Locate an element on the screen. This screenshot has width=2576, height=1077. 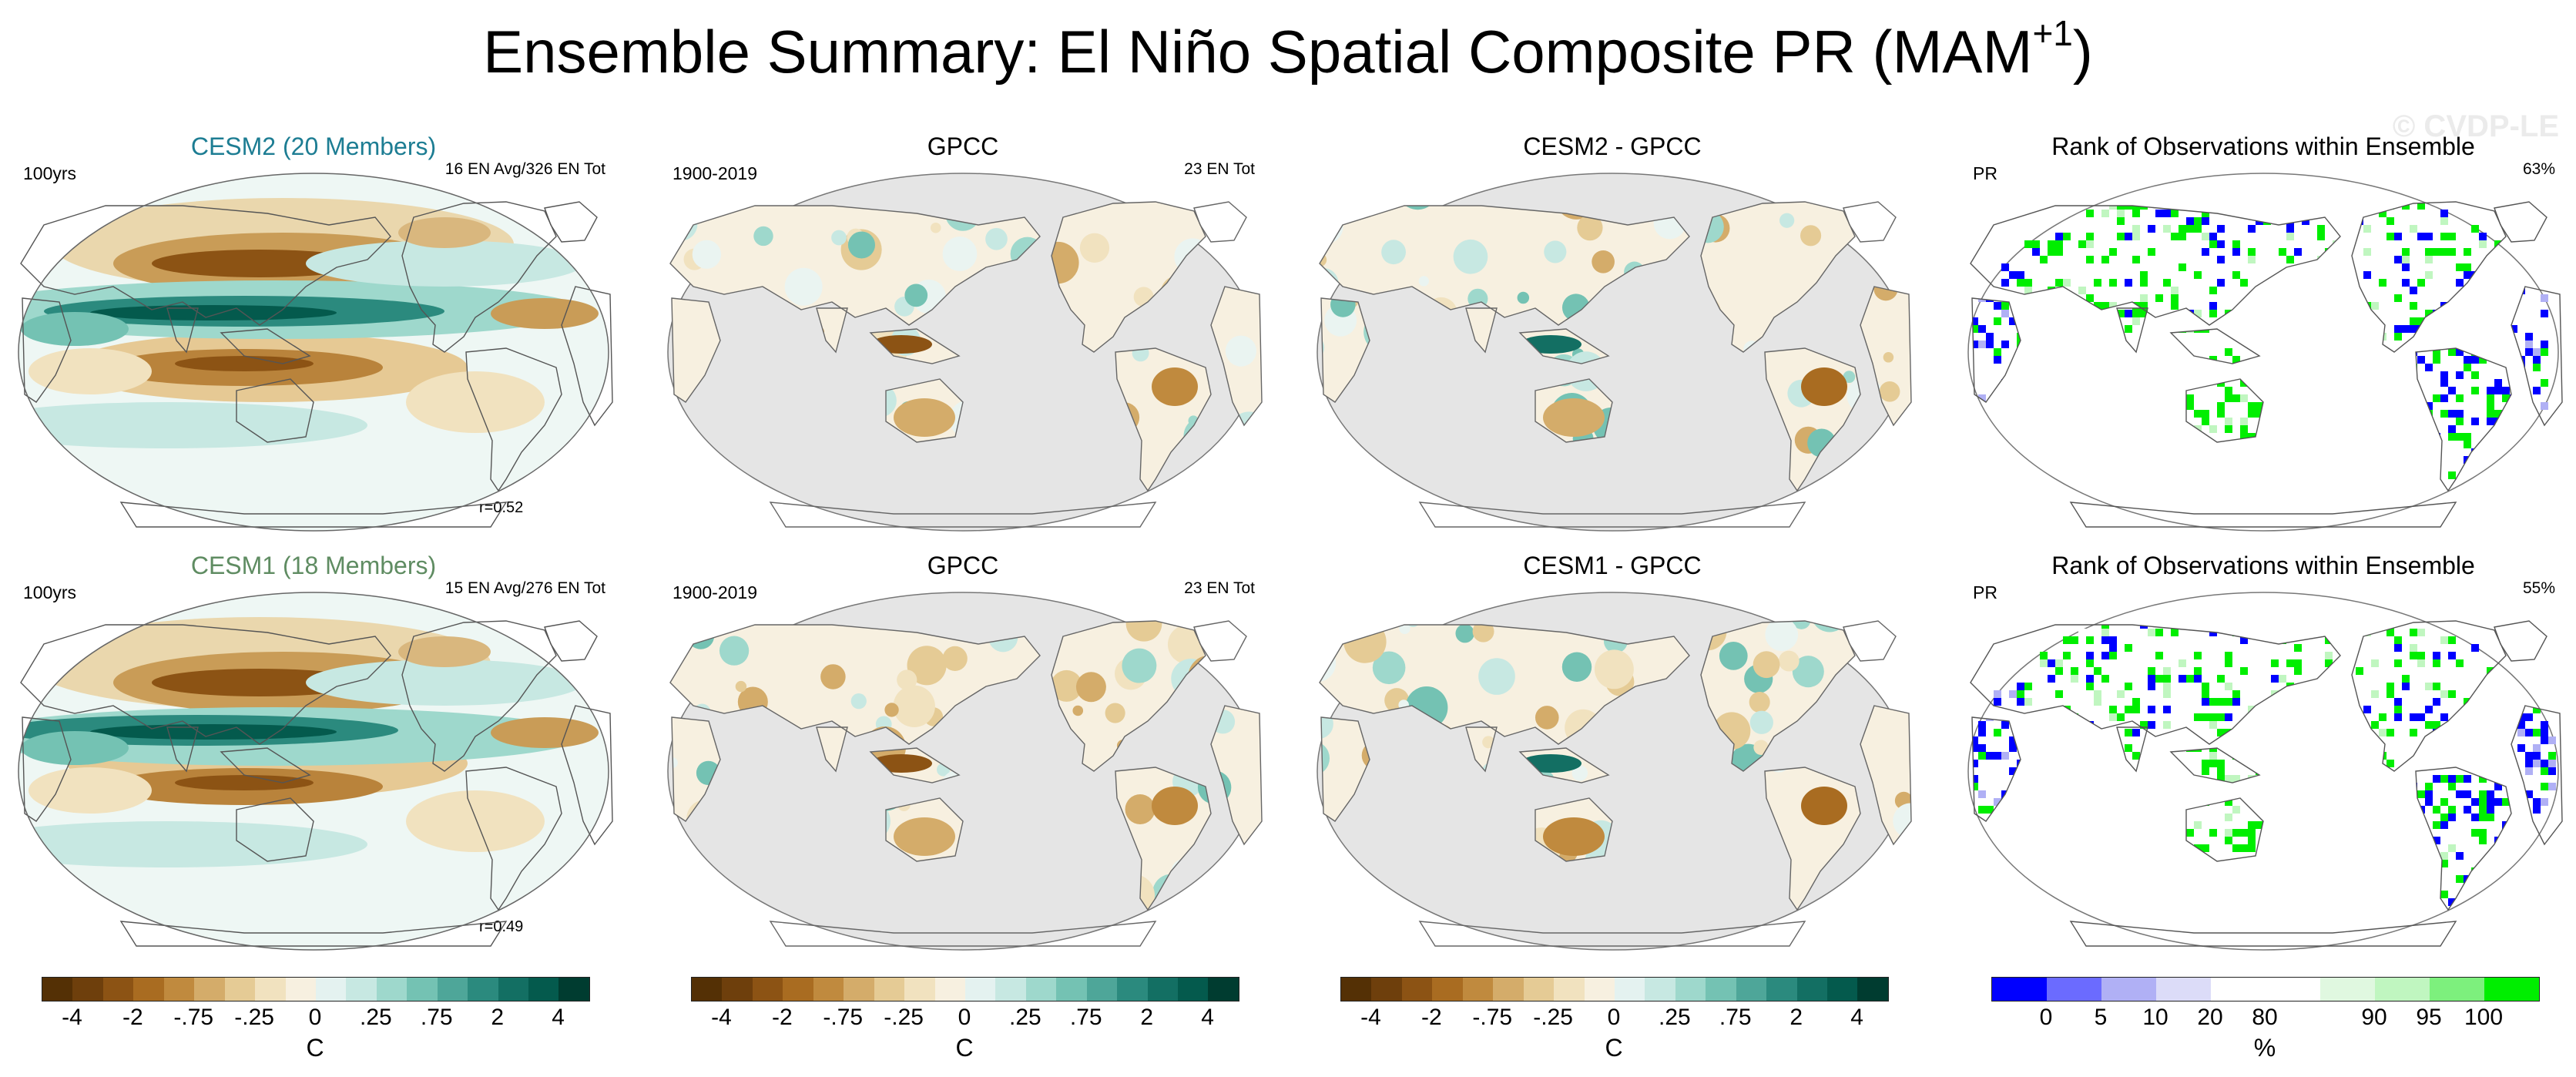
colorbar-ticks: 0 5 10 20 80 90 95 100 is located at coordinates (2264, 1020).